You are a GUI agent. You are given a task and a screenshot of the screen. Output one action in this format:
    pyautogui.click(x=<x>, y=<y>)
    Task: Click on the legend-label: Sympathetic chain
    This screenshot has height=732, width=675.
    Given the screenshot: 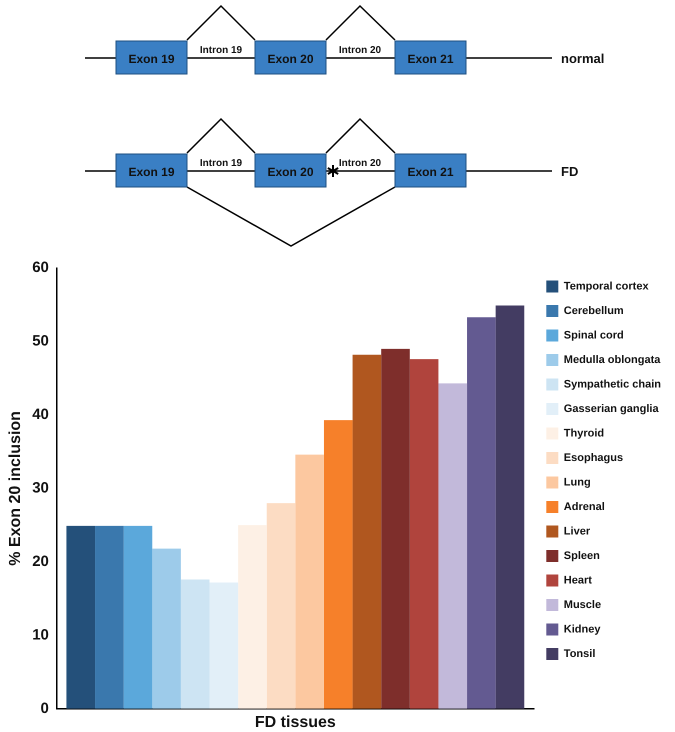 What is the action you would take?
    pyautogui.click(x=613, y=384)
    